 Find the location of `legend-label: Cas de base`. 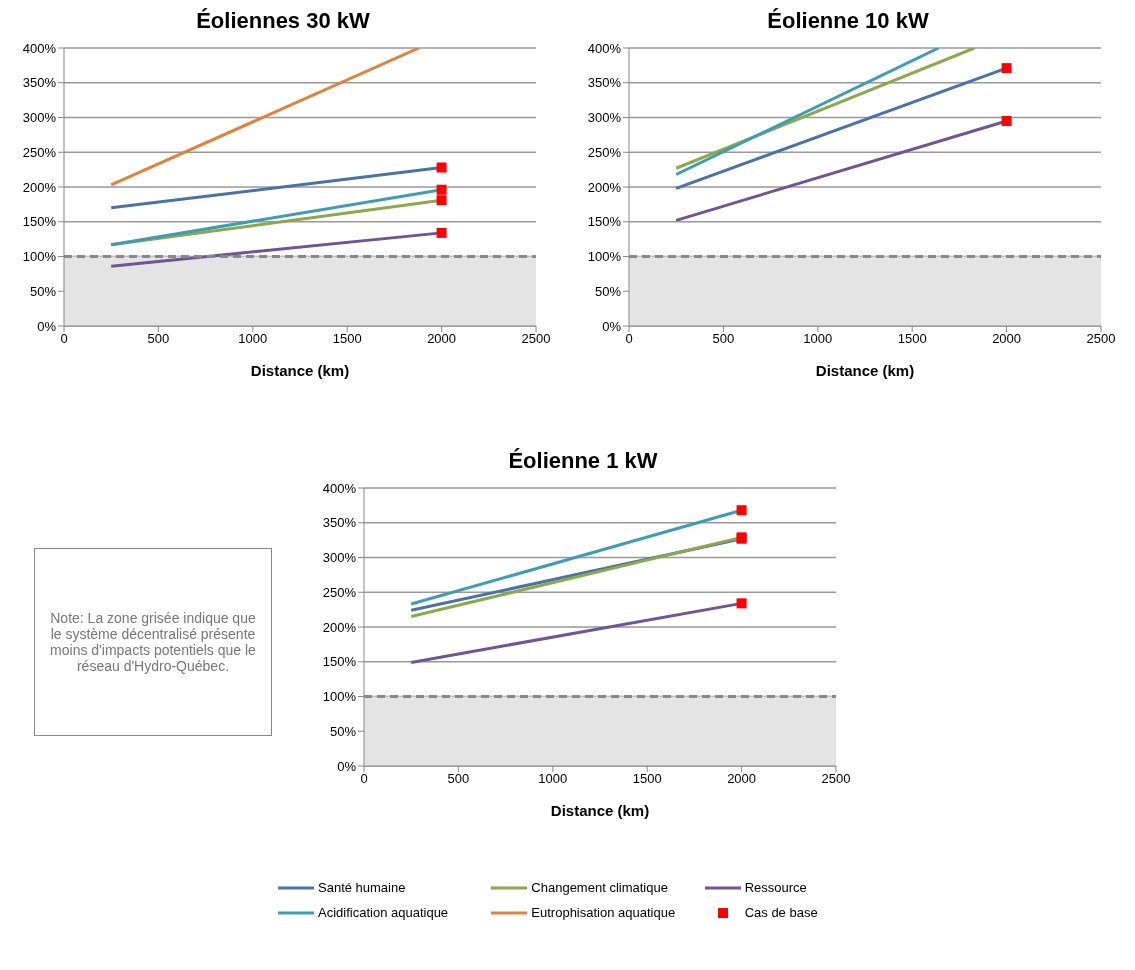

legend-label: Cas de base is located at coordinates (781, 912).